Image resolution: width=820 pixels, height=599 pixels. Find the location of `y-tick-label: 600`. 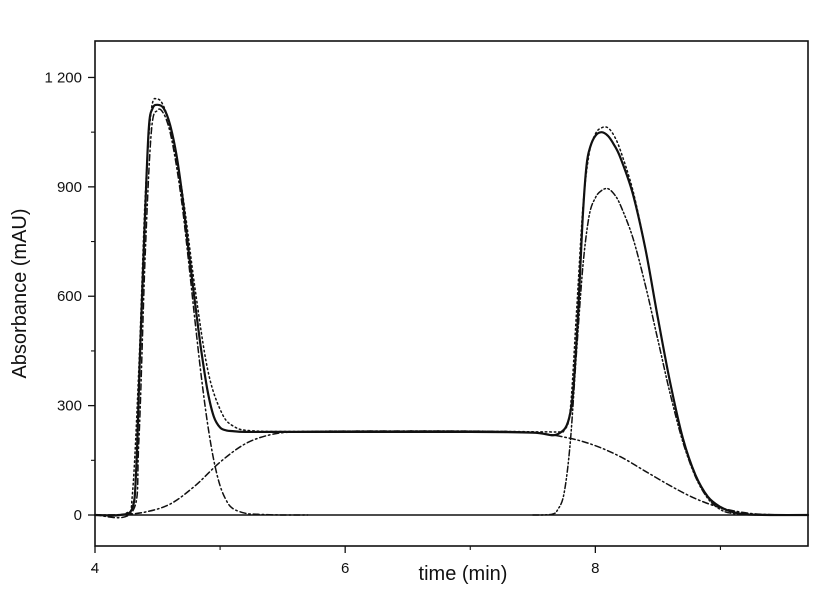

y-tick-label: 600 is located at coordinates (69, 296).